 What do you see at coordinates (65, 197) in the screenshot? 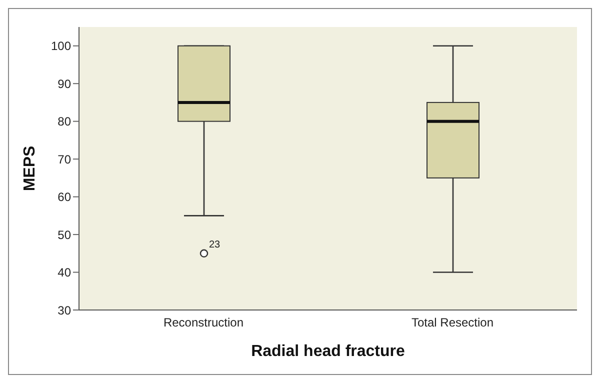
I see `y-tick-label: 60` at bounding box center [65, 197].